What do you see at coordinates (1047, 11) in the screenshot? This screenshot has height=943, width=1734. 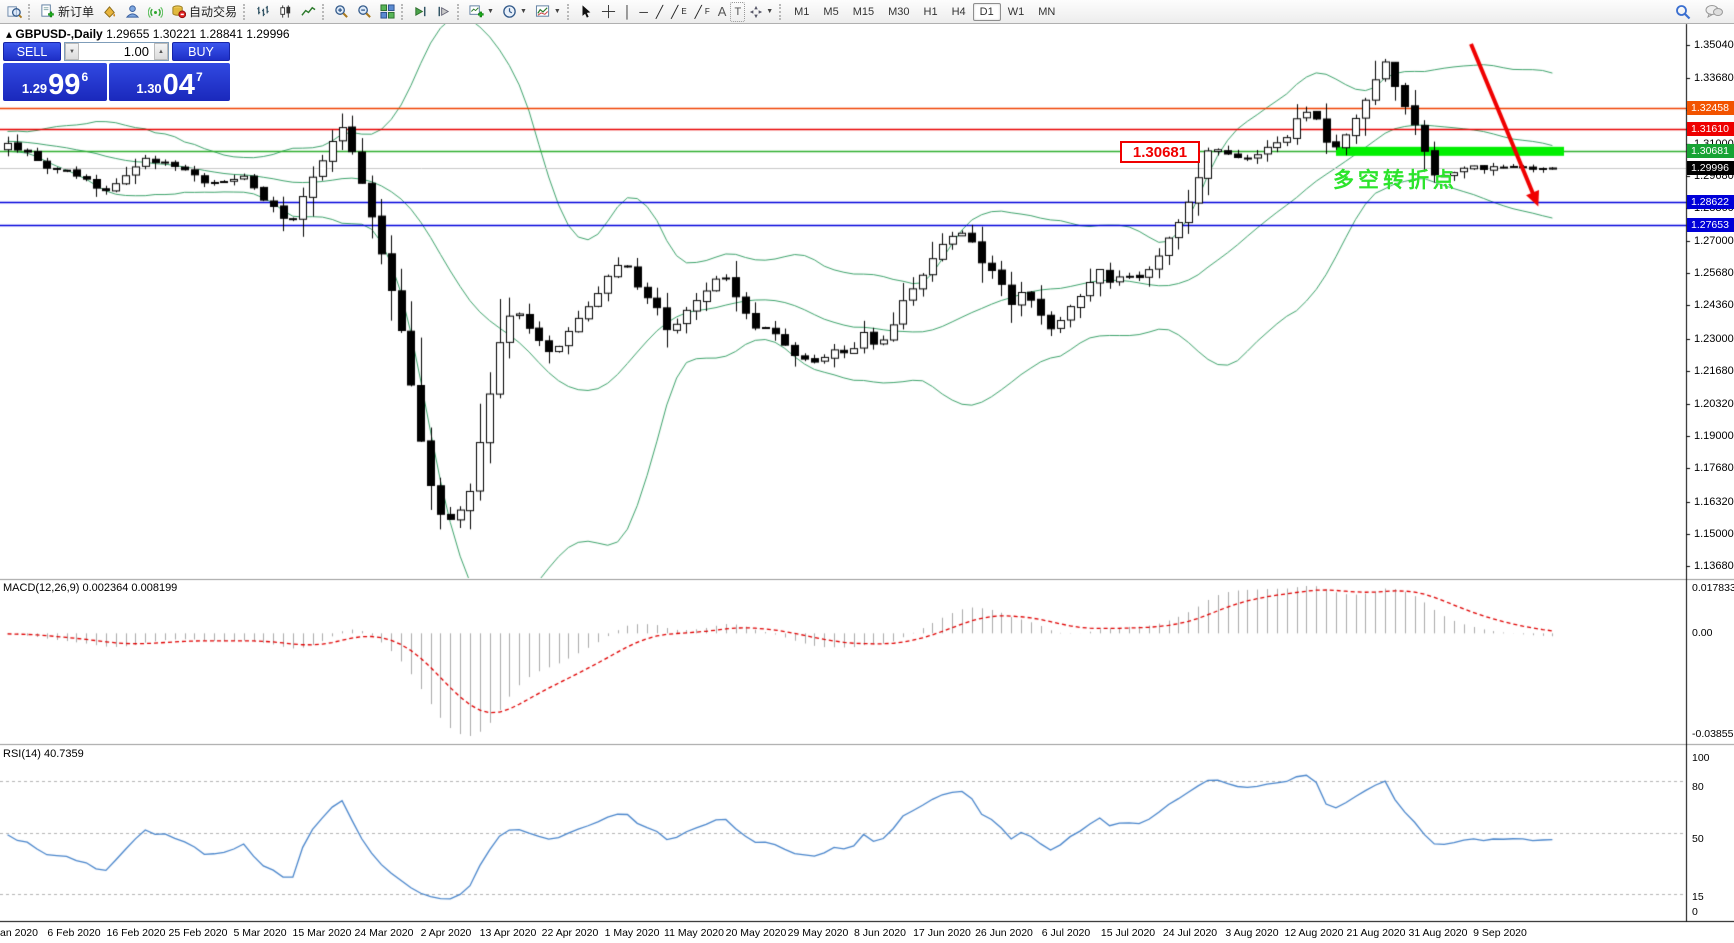 I see `tab-timeframe-mn: MN` at bounding box center [1047, 11].